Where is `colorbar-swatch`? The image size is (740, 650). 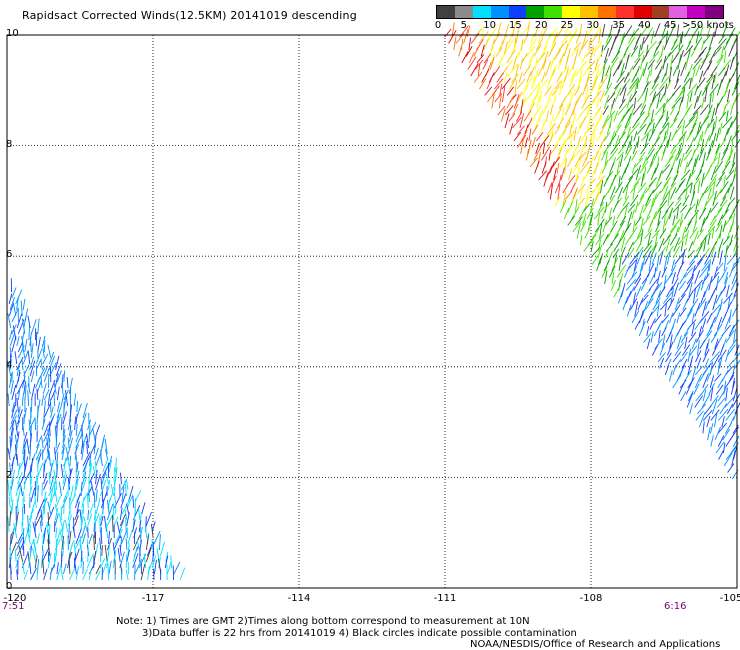 colorbar-swatch is located at coordinates (517, 12).